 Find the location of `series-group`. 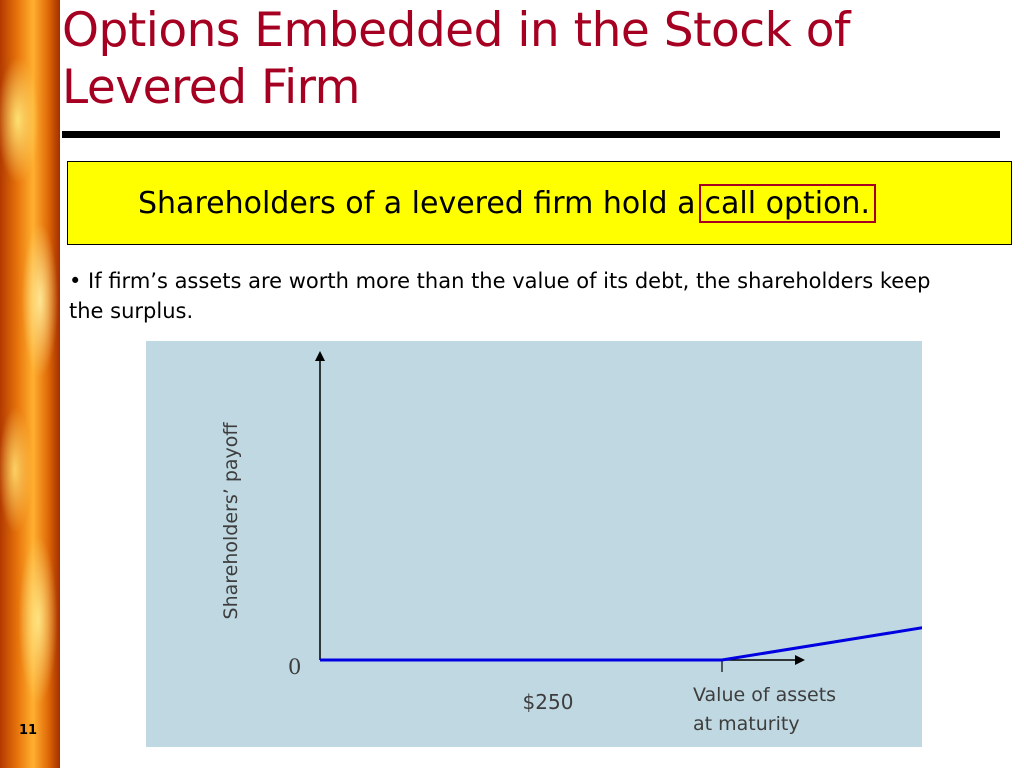

series-group is located at coordinates (621, 644).